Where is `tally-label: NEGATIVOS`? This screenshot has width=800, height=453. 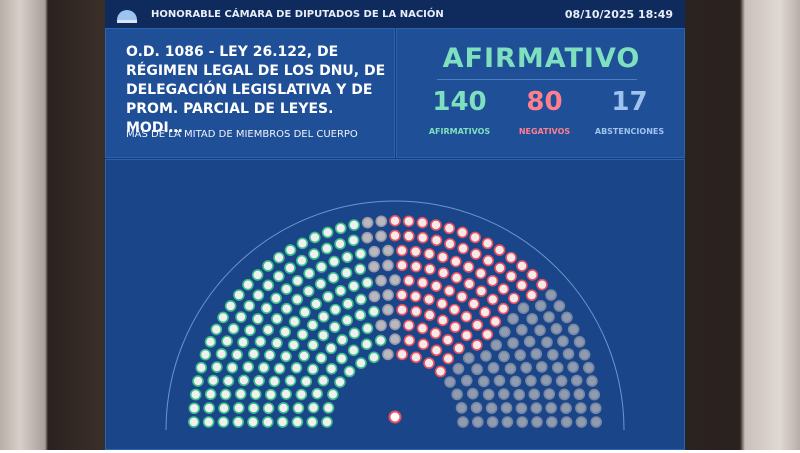 tally-label: NEGATIVOS is located at coordinates (544, 131).